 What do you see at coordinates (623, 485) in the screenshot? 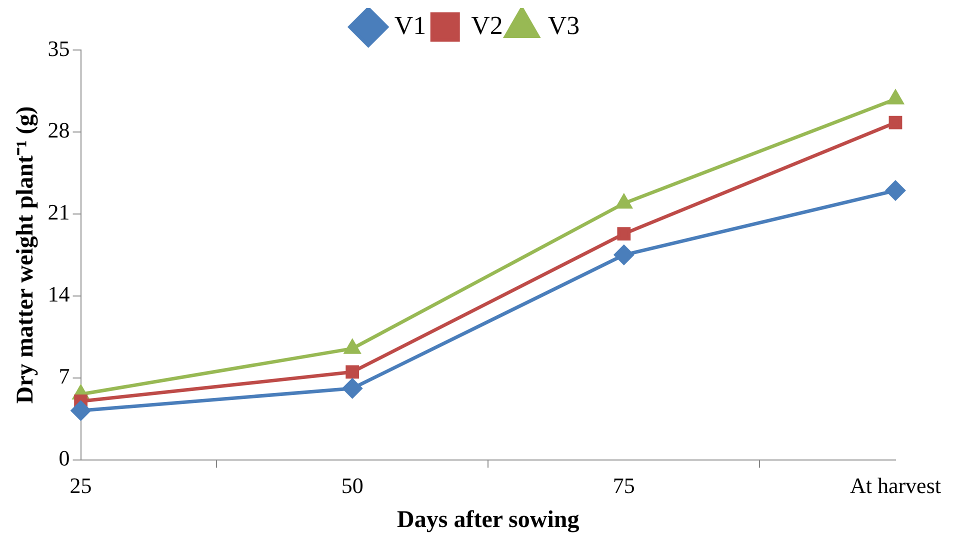
I see `x-tick-label: 75` at bounding box center [623, 485].